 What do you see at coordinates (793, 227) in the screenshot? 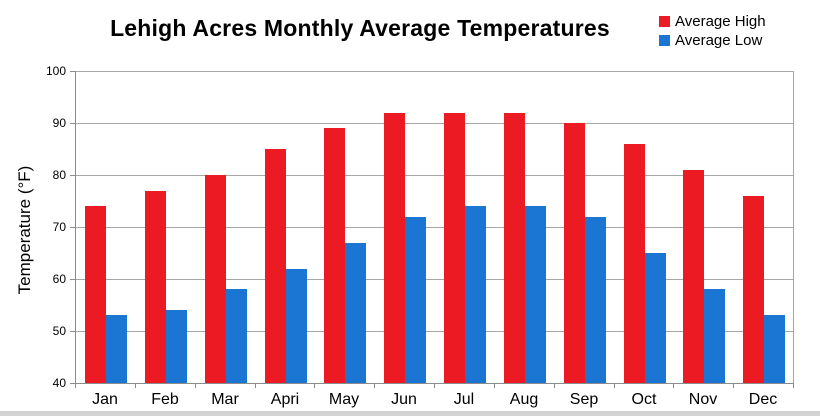
I see `plot-right-border` at bounding box center [793, 227].